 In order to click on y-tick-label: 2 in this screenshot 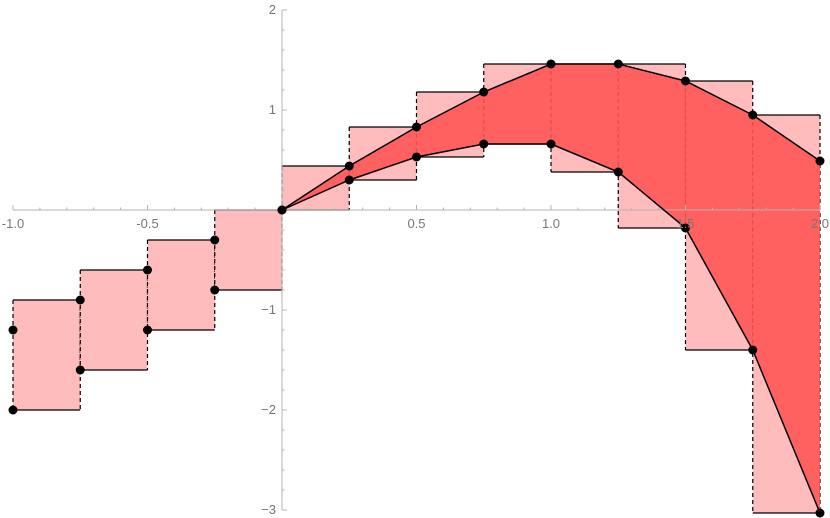, I will do `click(272, 9)`.